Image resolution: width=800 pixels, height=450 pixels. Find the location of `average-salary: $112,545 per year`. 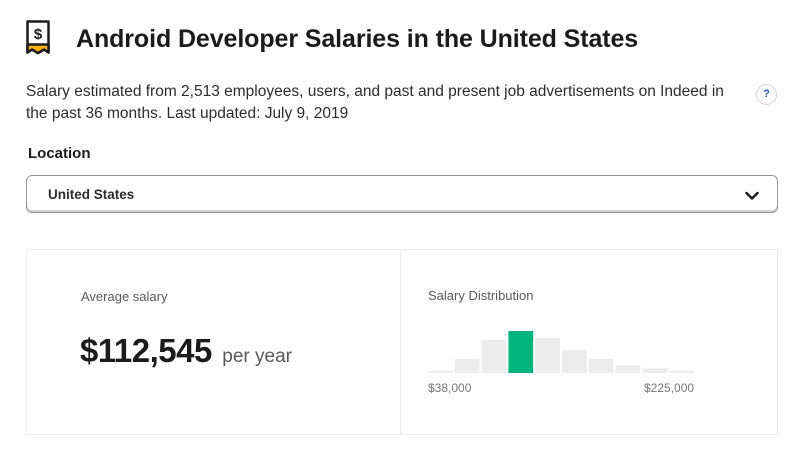

average-salary: $112,545 per year is located at coordinates (186, 351).